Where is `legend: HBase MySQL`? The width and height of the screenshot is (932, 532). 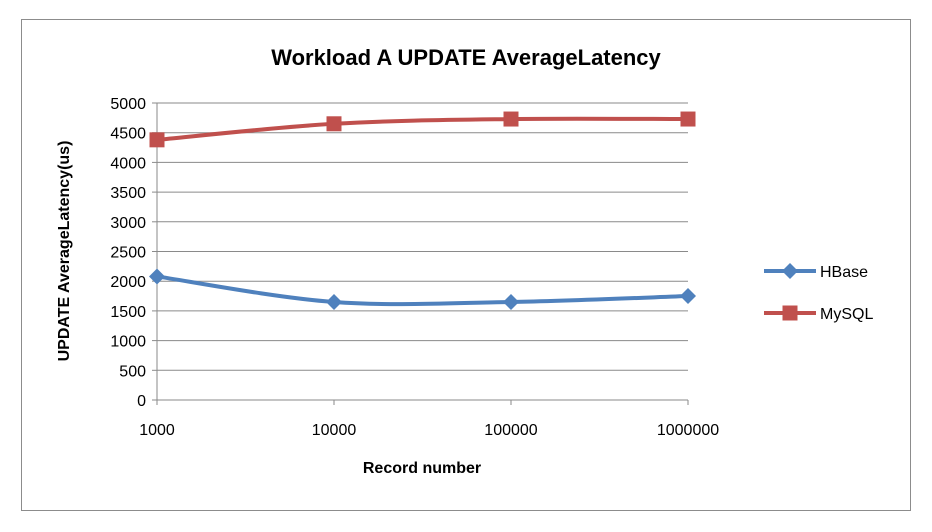 legend: HBase MySQL is located at coordinates (818, 293).